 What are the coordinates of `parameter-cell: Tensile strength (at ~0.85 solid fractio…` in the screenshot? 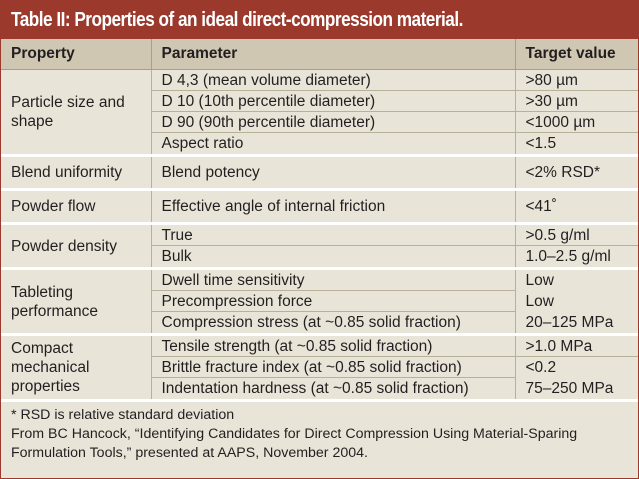 It's located at (333, 345).